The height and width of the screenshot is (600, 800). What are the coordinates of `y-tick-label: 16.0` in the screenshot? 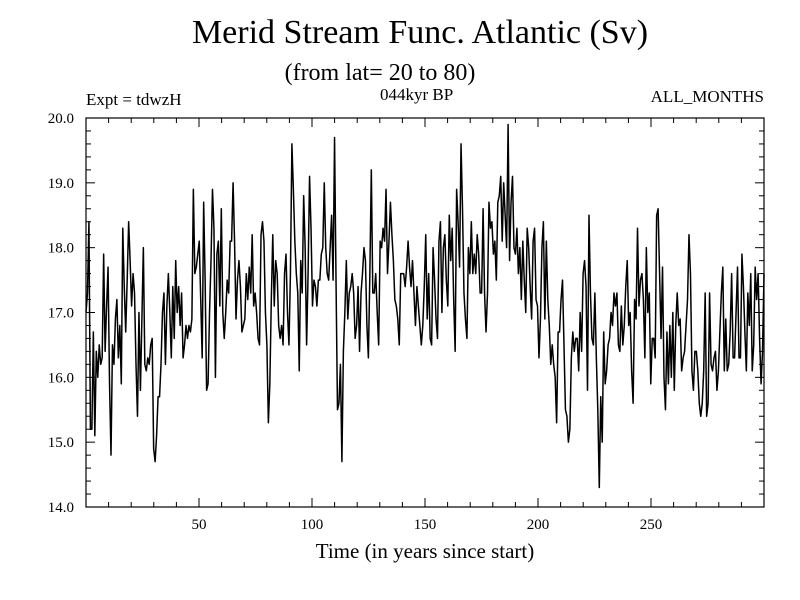 It's located at (61, 378).